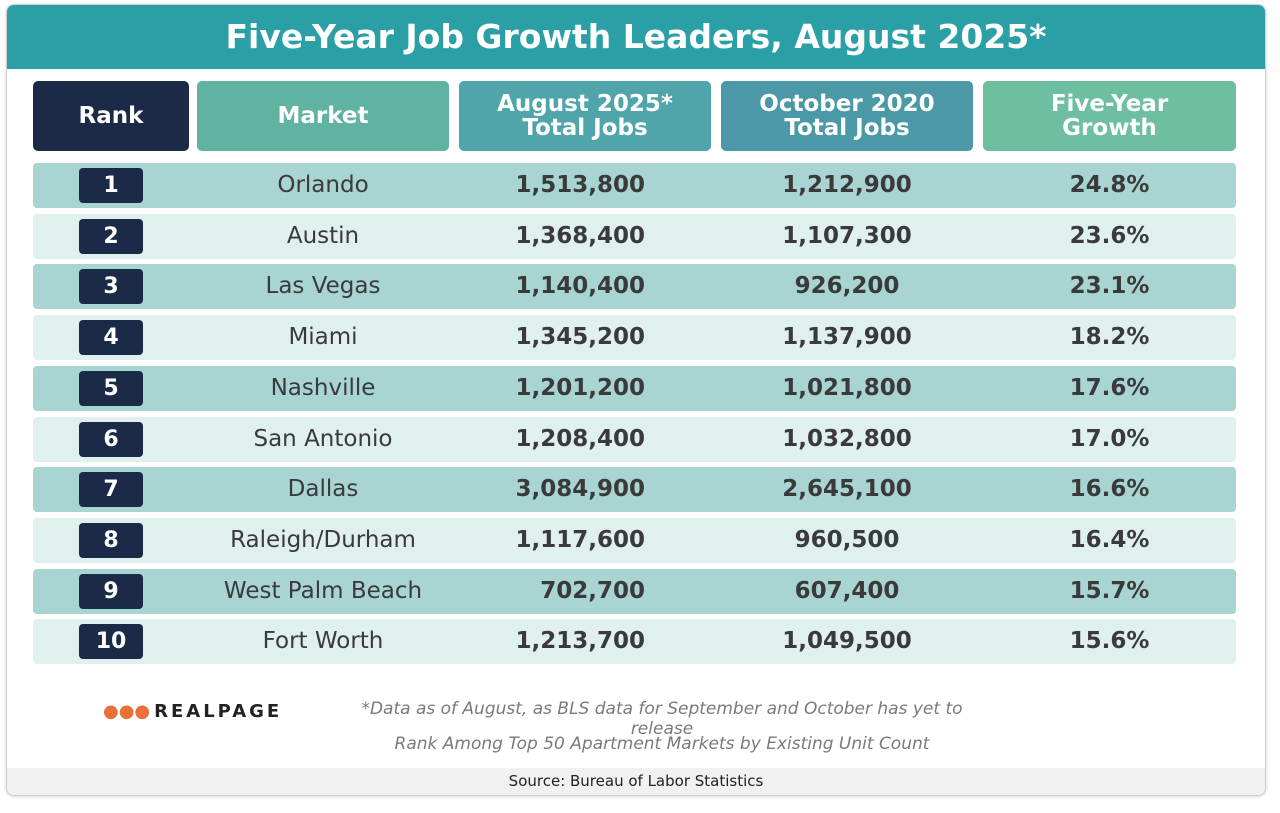 This screenshot has width=1280, height=813. I want to click on oct-jobs: 2,645,100, so click(847, 489).